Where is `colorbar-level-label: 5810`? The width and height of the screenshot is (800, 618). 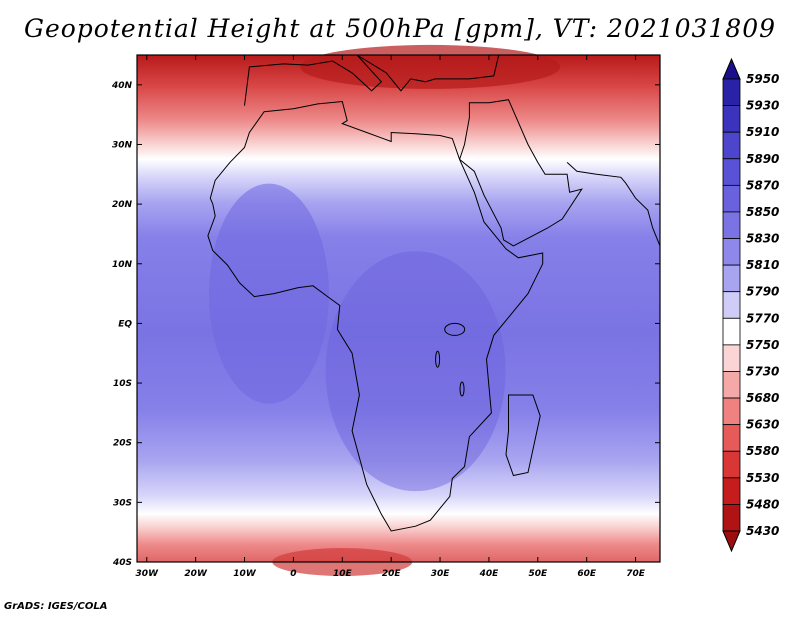 colorbar-level-label: 5810 is located at coordinates (762, 265).